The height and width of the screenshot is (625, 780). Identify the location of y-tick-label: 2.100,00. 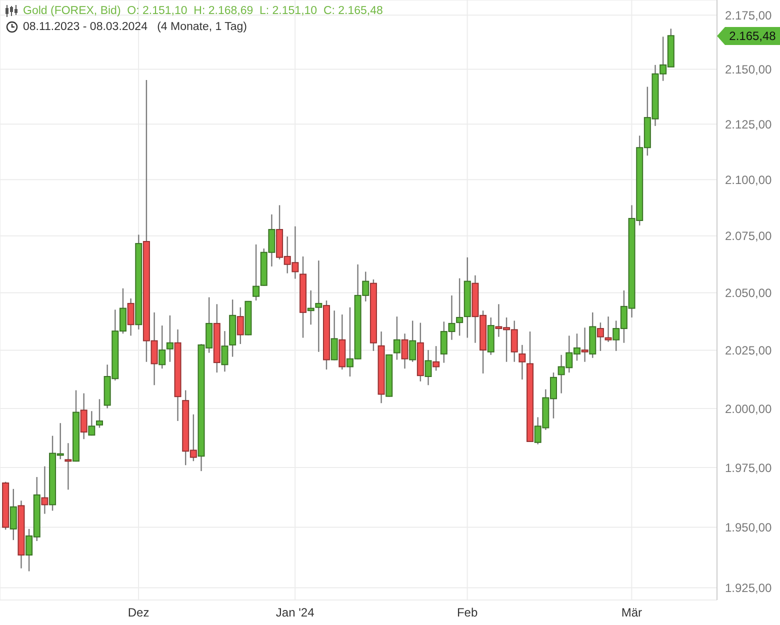
(748, 179).